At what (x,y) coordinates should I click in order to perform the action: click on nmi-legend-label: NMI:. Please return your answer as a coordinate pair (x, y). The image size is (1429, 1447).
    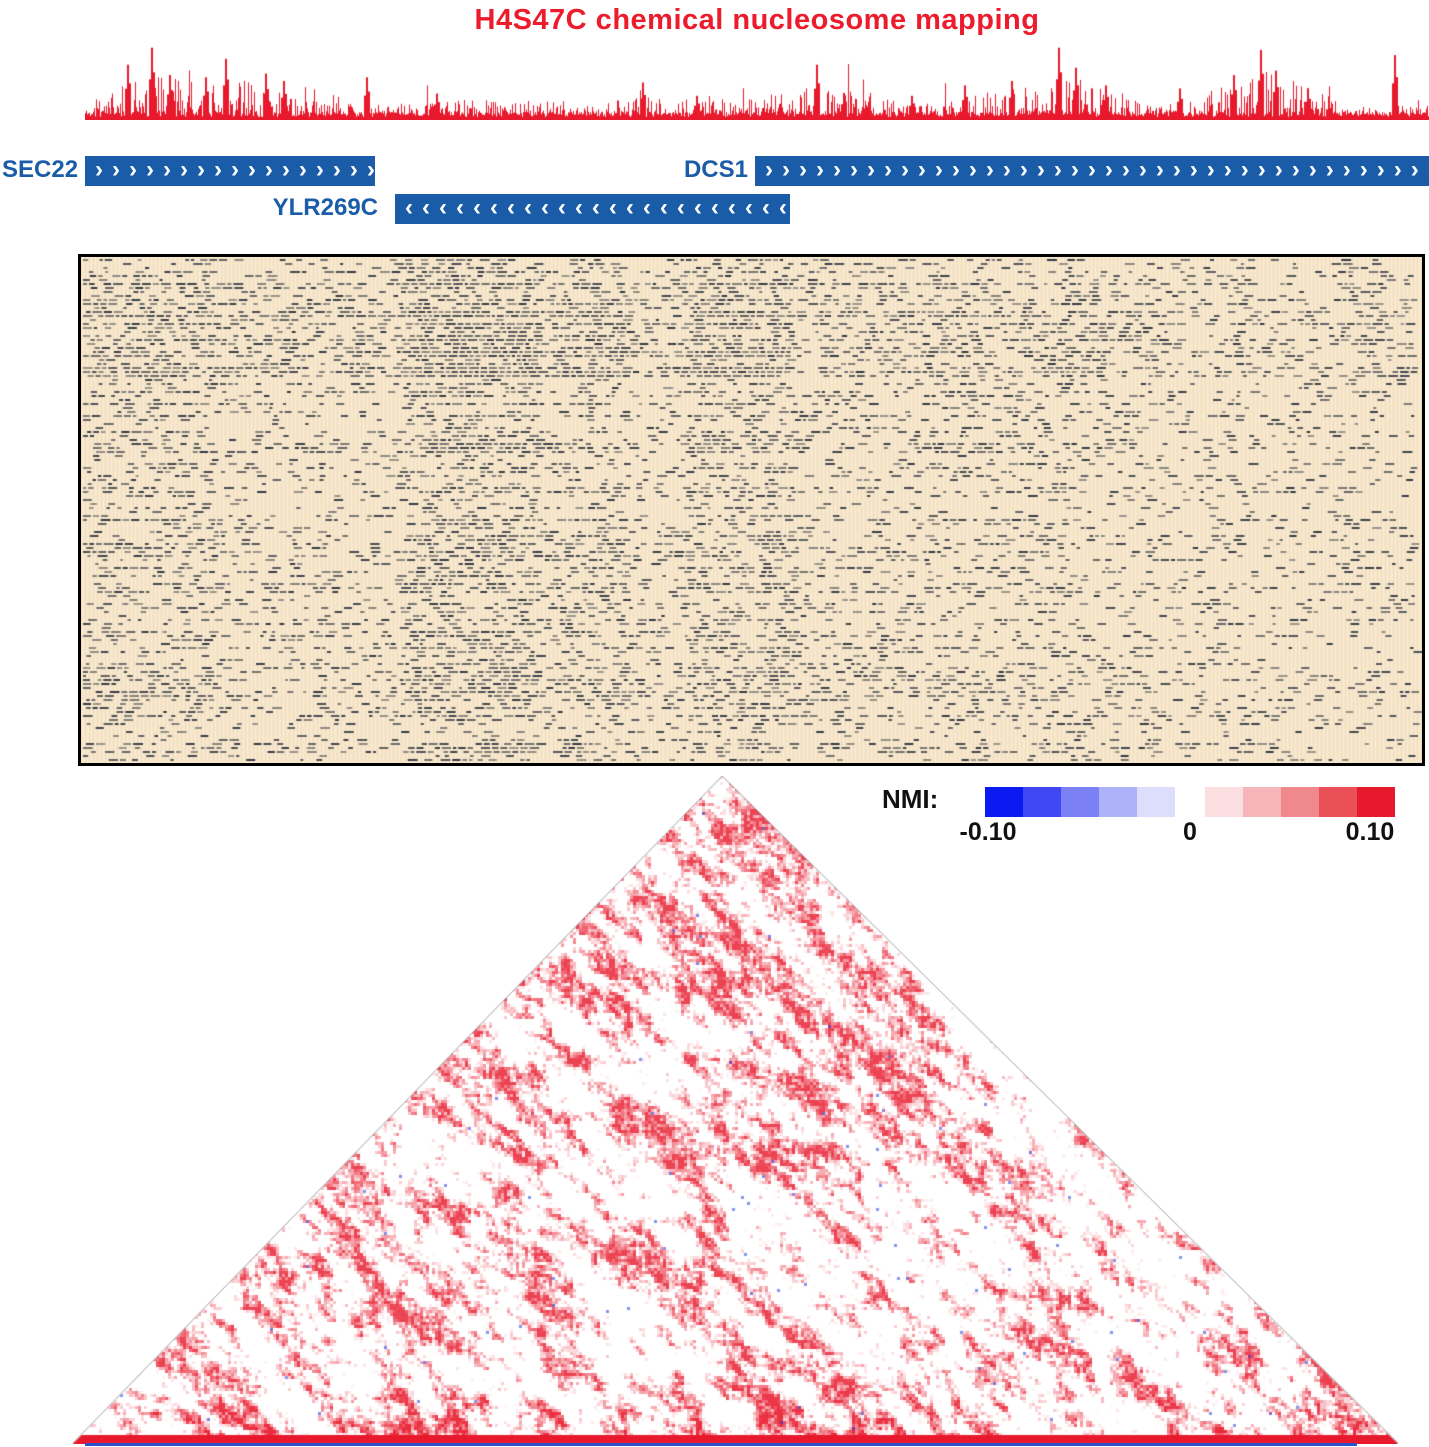
    Looking at the image, I should click on (910, 799).